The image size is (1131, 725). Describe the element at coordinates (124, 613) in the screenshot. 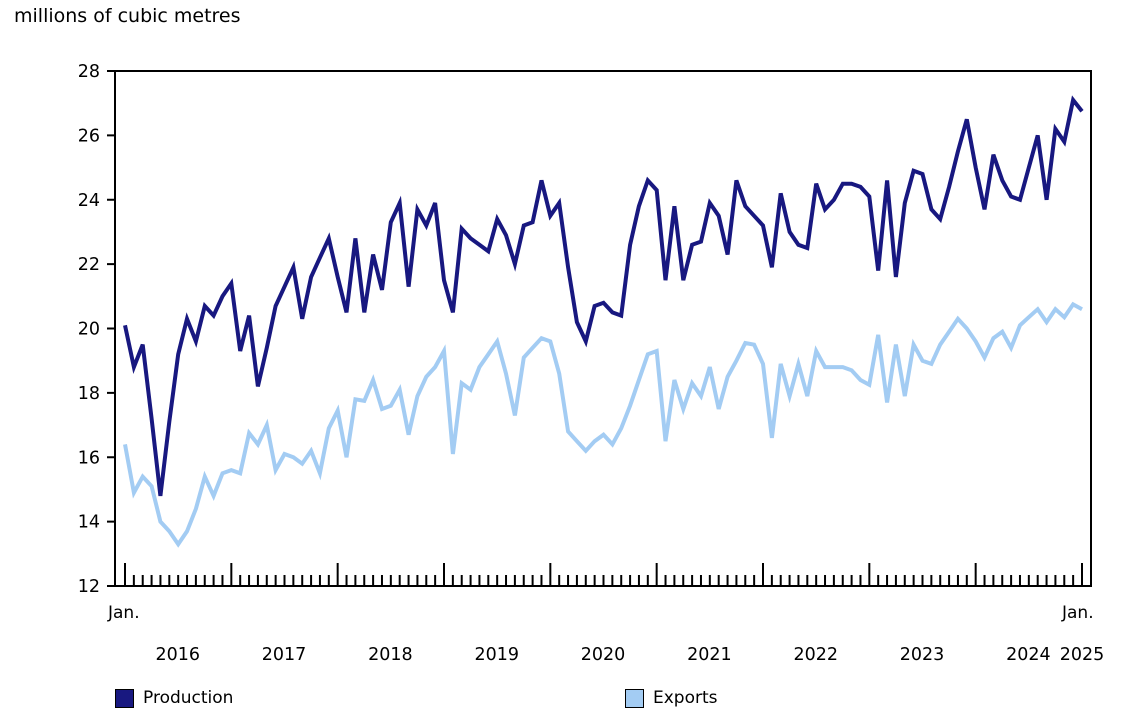

I see `x-axis-start-label: Jan.` at that location.